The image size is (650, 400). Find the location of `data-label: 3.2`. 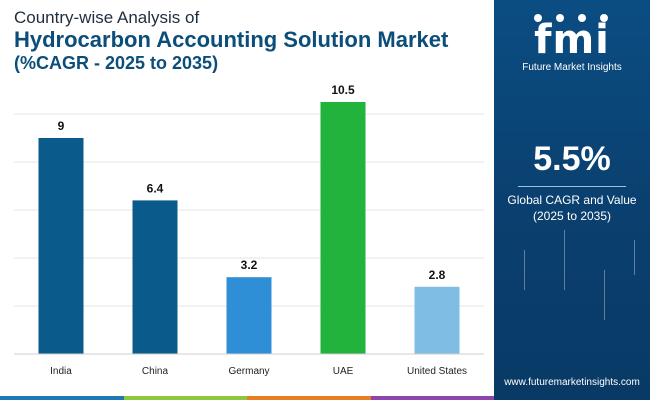

data-label: 3.2 is located at coordinates (249, 265).